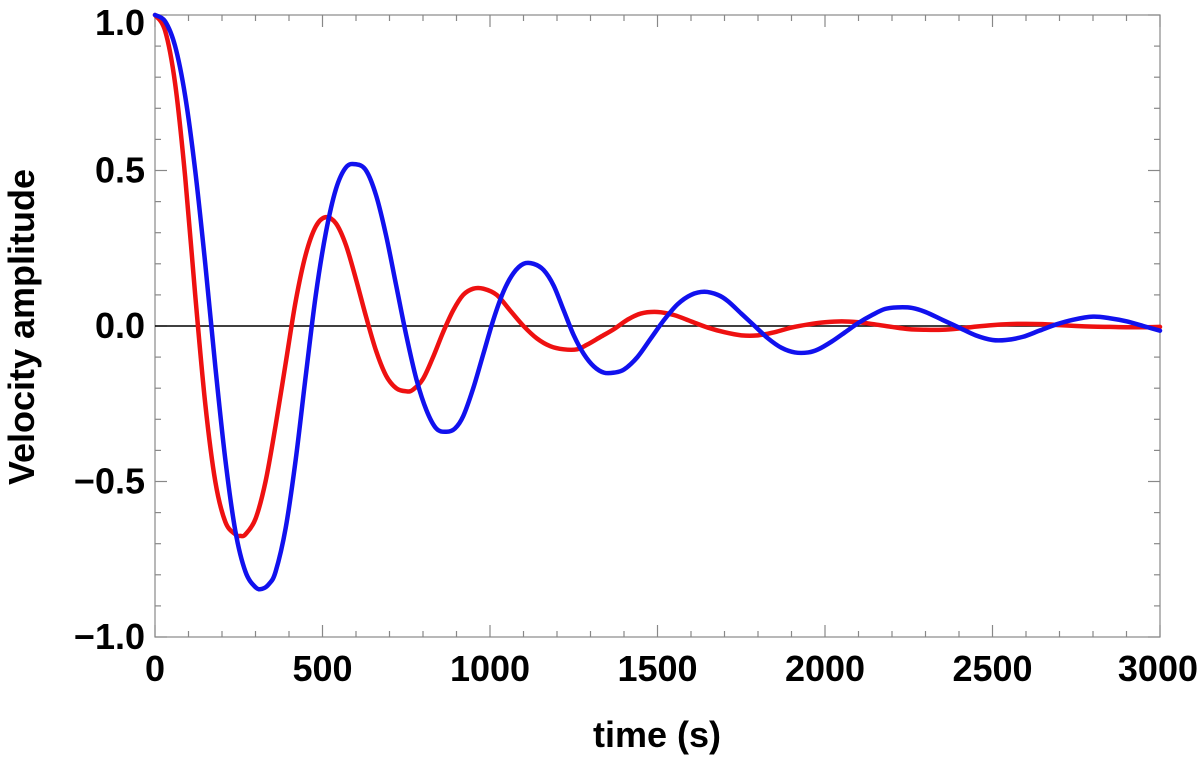 This screenshot has height=758, width=1200. What do you see at coordinates (120, 22) in the screenshot?
I see `y-tick-label: 1.0` at bounding box center [120, 22].